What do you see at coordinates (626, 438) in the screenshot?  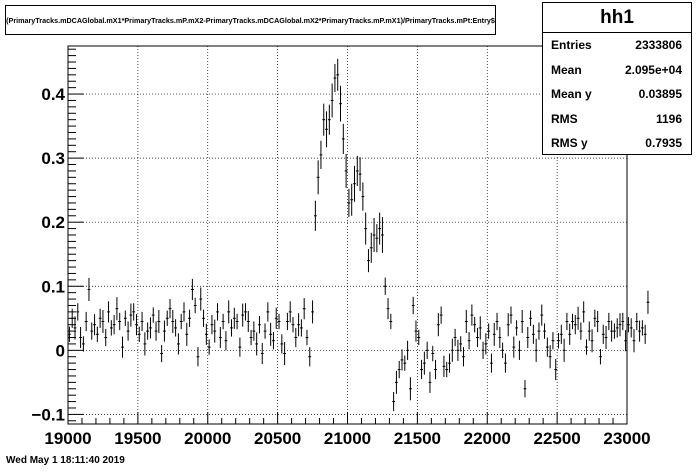 I see `x-tick-label: 23000` at bounding box center [626, 438].